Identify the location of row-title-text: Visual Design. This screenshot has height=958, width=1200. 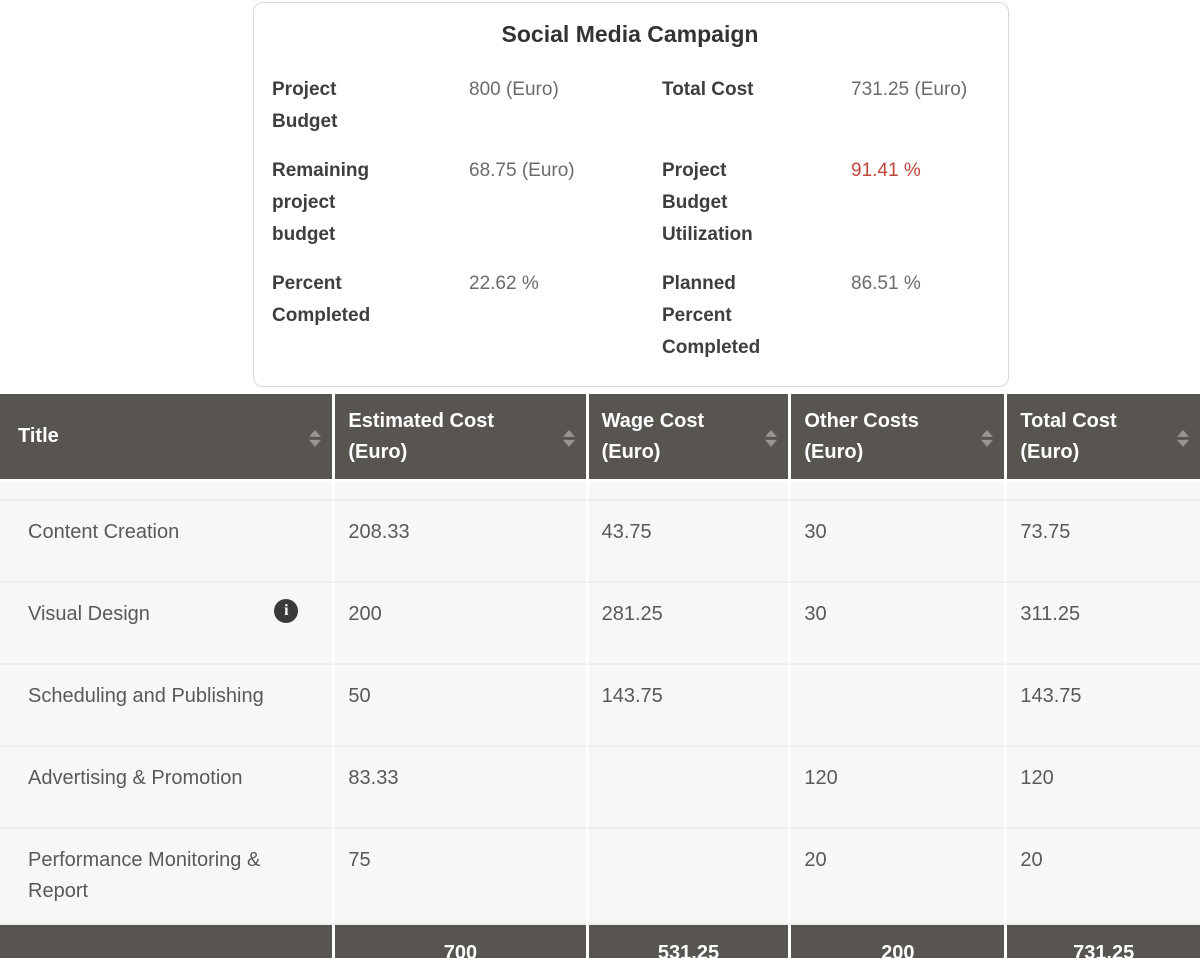
(89, 614).